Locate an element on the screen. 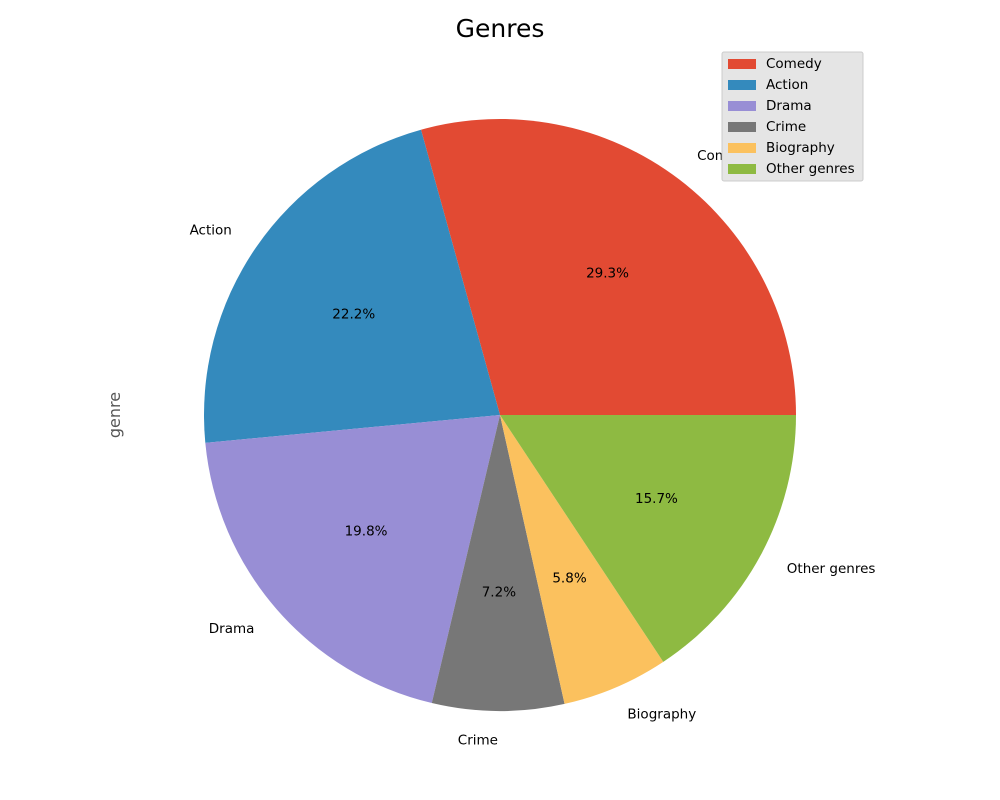 This screenshot has height=800, width=1000. chart-title: Genres is located at coordinates (500, 28).